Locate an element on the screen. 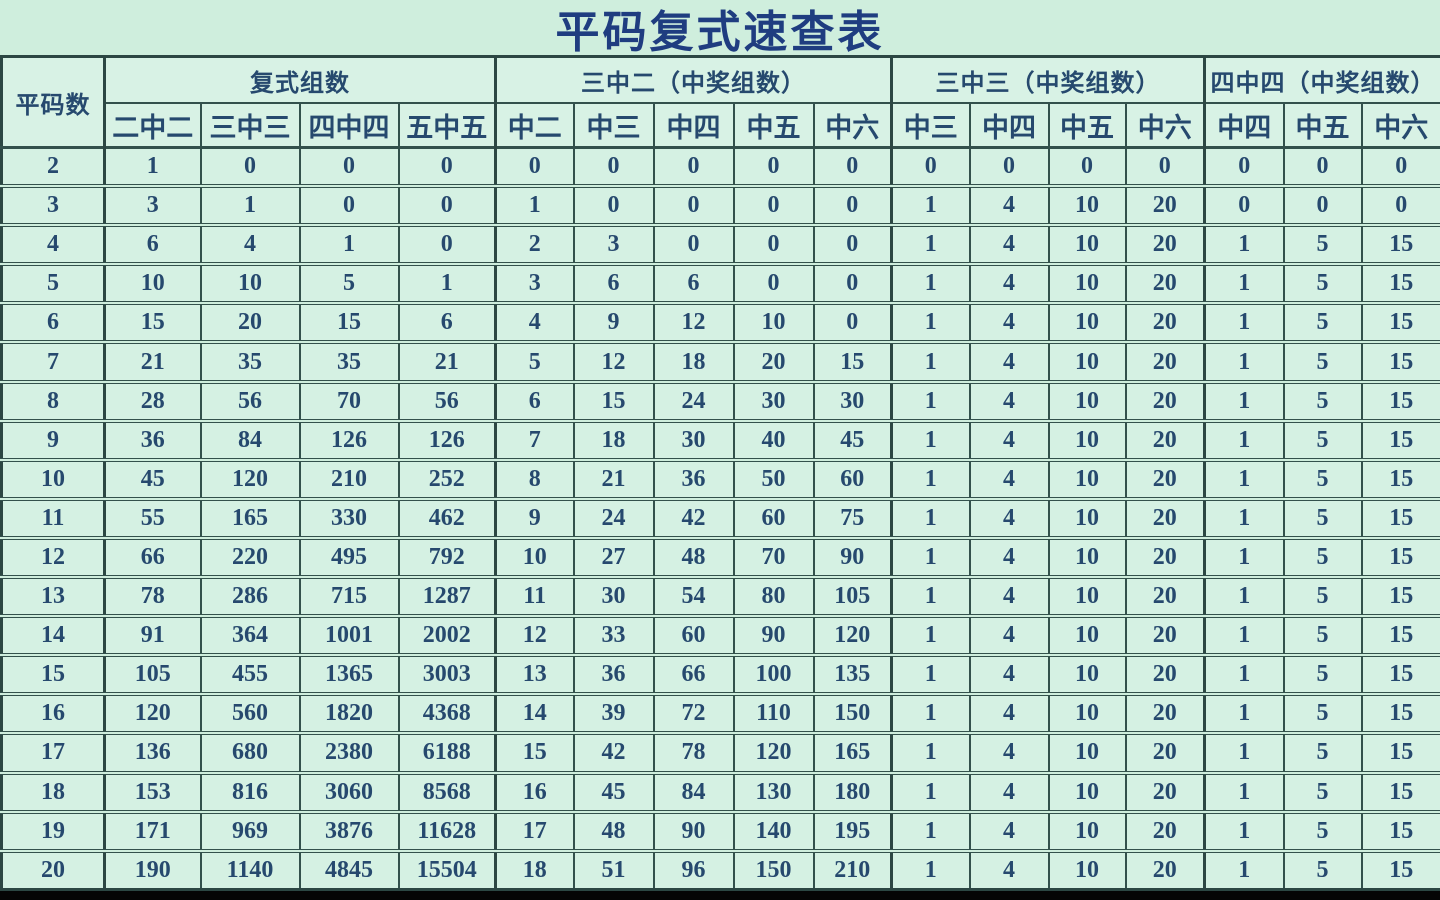 This screenshot has height=900, width=1440. value-cell: 21 is located at coordinates (152, 361).